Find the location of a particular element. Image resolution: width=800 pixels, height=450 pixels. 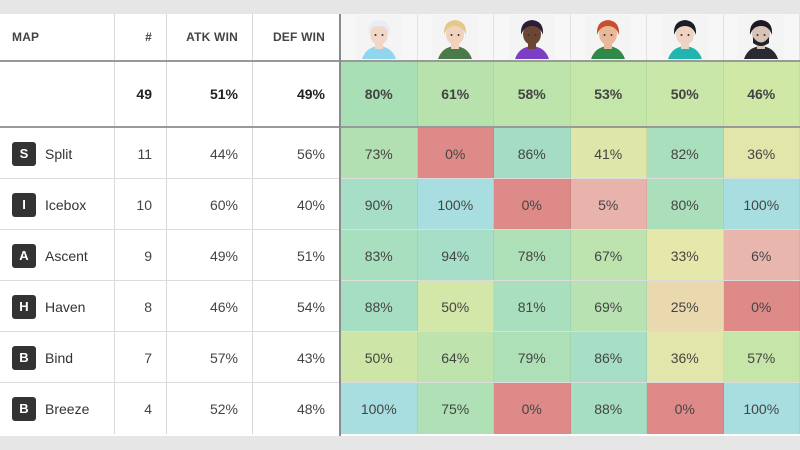

def-win-value: 51% is located at coordinates (310, 255).